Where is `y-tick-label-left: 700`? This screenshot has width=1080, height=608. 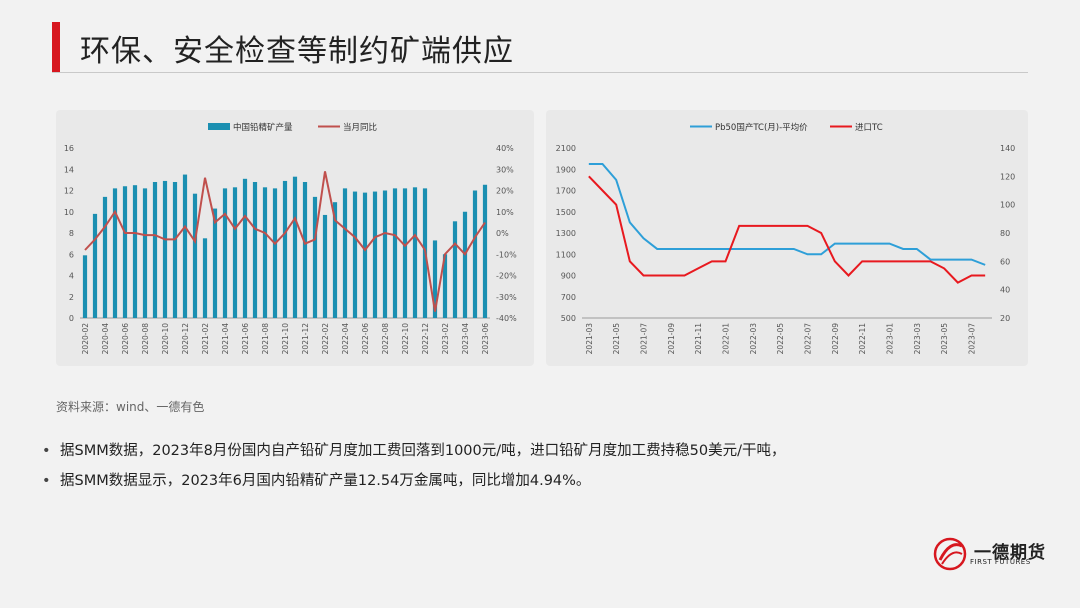 y-tick-label-left: 700 is located at coordinates (568, 297).